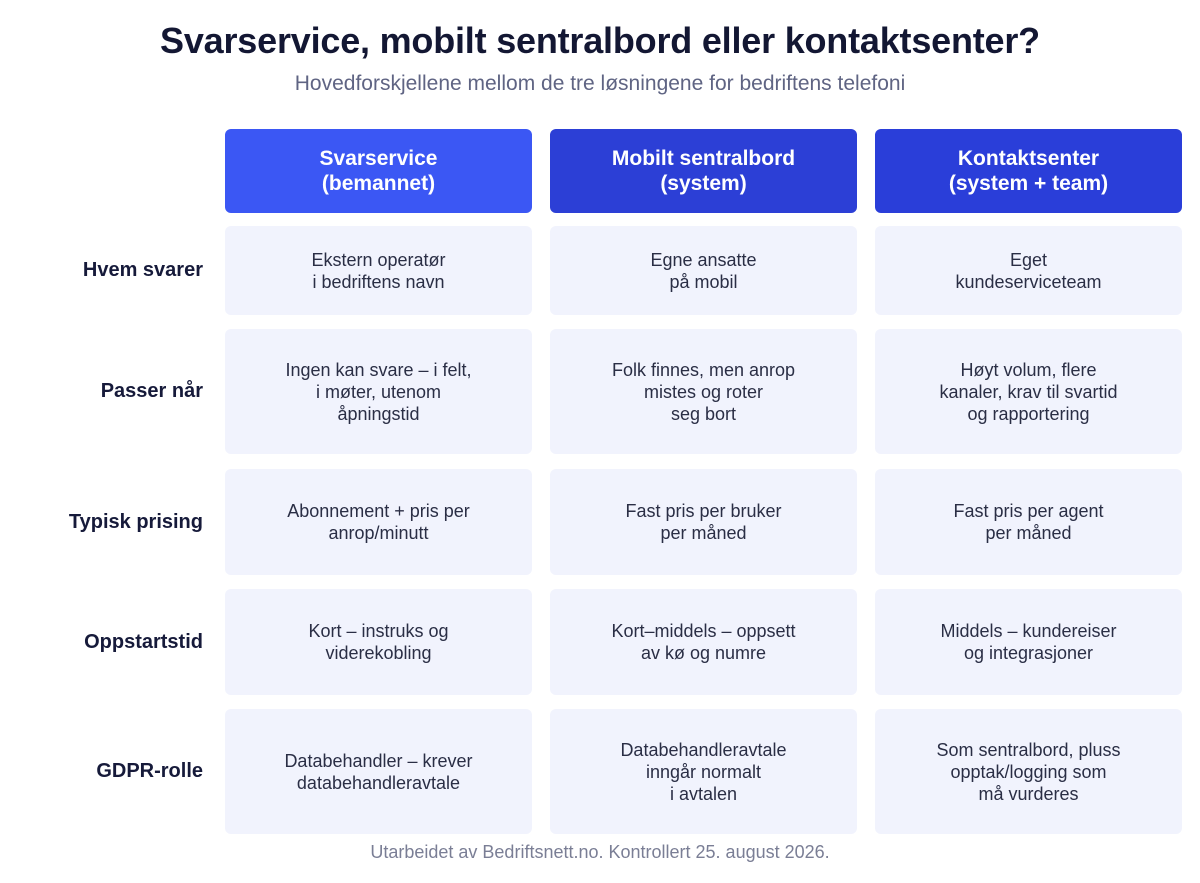 The height and width of the screenshot is (883, 1200). I want to click on table-cell: Egne ansatte på mobil, so click(703, 270).